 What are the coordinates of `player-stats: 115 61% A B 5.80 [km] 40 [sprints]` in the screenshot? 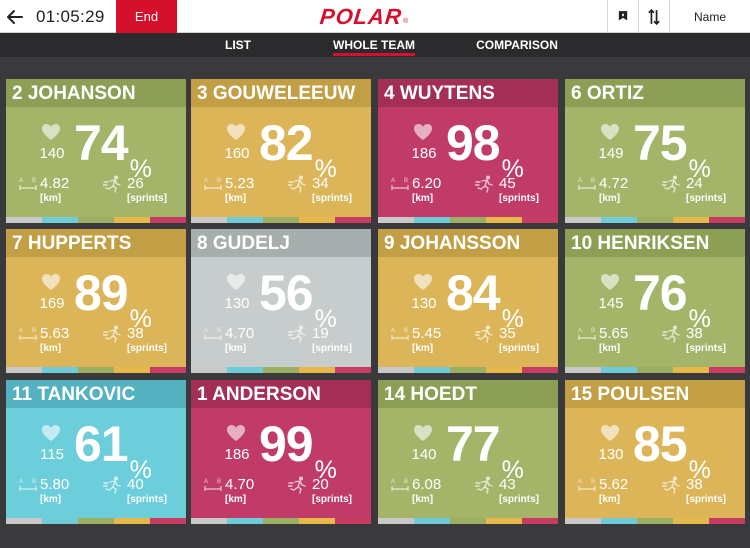 It's located at (96, 463).